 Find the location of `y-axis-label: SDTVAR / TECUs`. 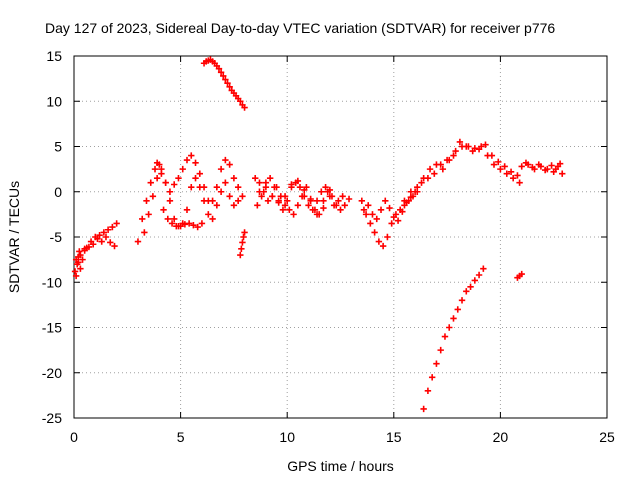

y-axis-label: SDTVAR / TECUs is located at coordinates (14, 237).